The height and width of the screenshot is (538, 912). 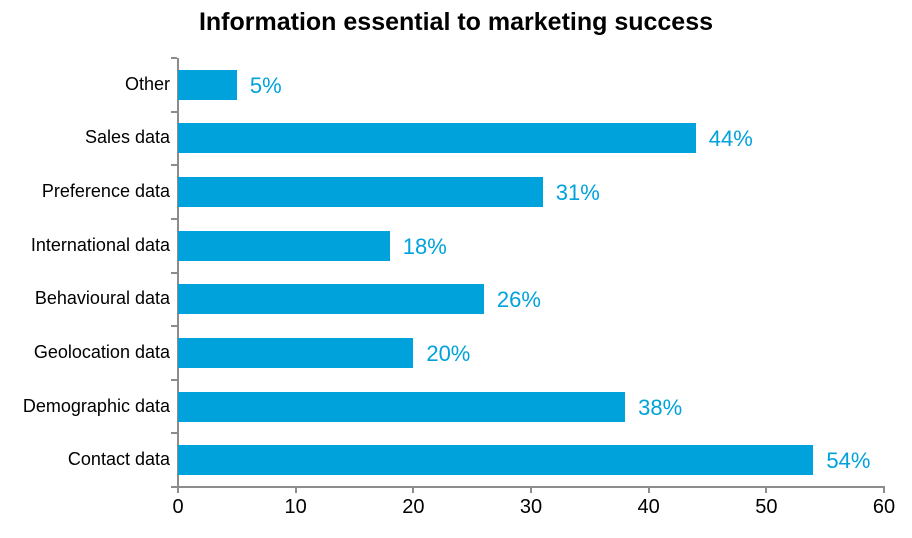 I want to click on value-label: 26%, so click(x=518, y=300).